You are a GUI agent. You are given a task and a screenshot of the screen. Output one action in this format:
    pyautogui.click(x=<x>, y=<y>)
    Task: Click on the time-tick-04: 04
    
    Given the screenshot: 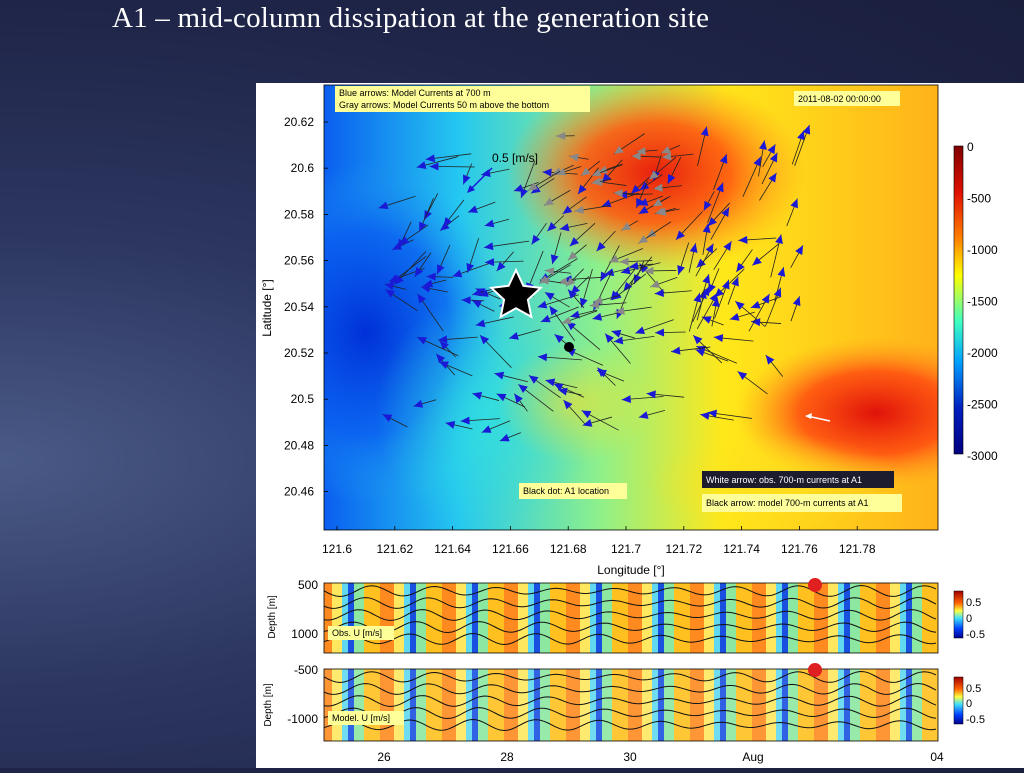 What is the action you would take?
    pyautogui.click(x=937, y=757)
    